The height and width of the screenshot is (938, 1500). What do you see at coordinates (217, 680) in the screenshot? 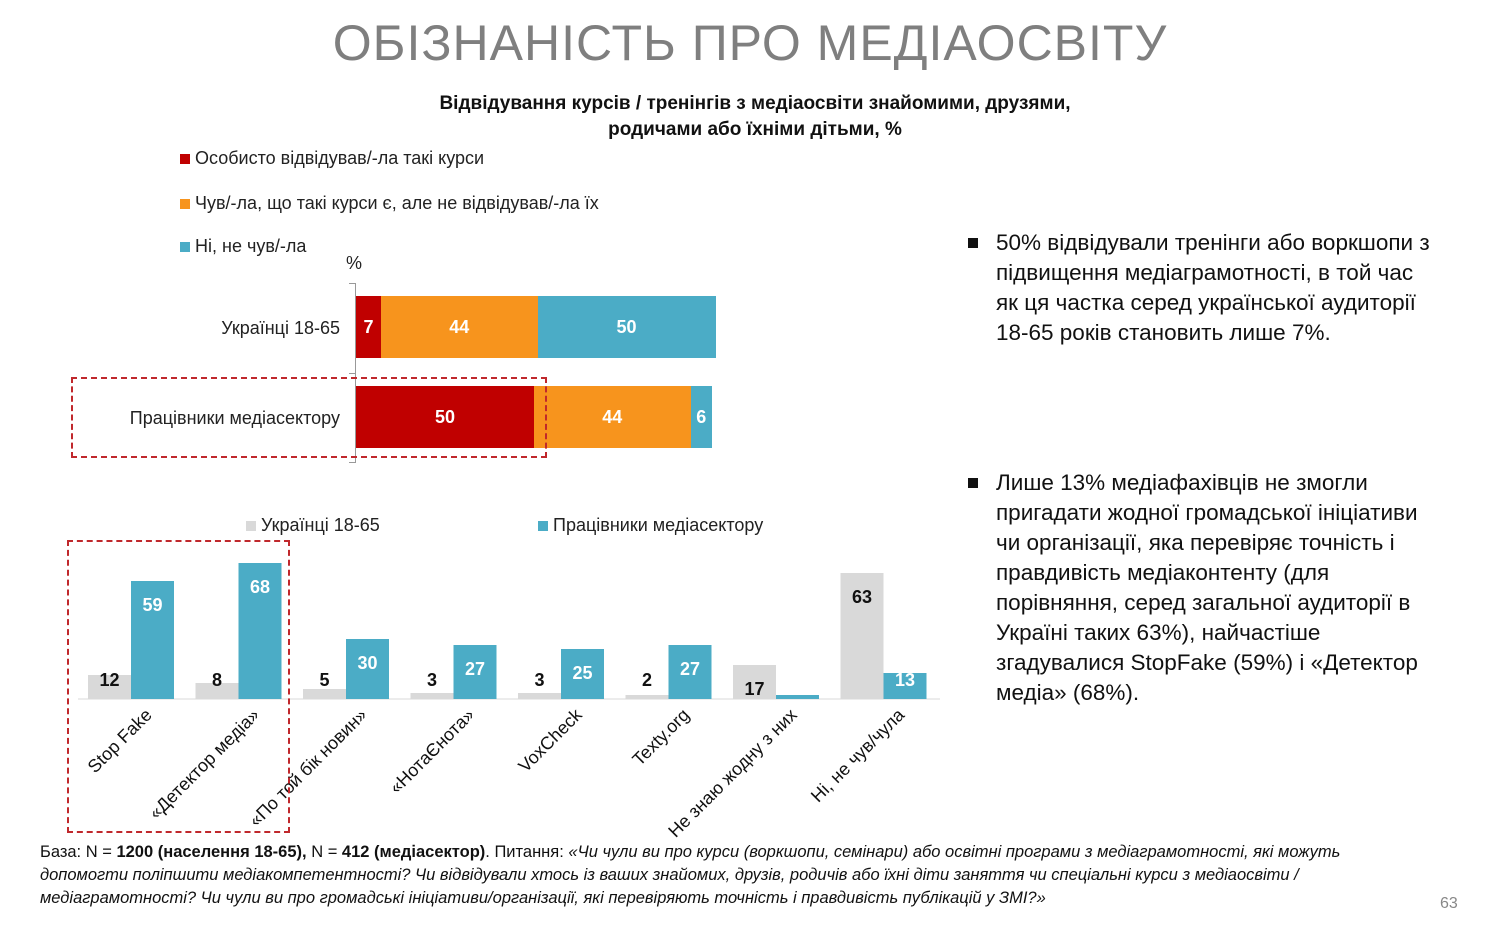
I see `column-value-label: 8` at bounding box center [217, 680].